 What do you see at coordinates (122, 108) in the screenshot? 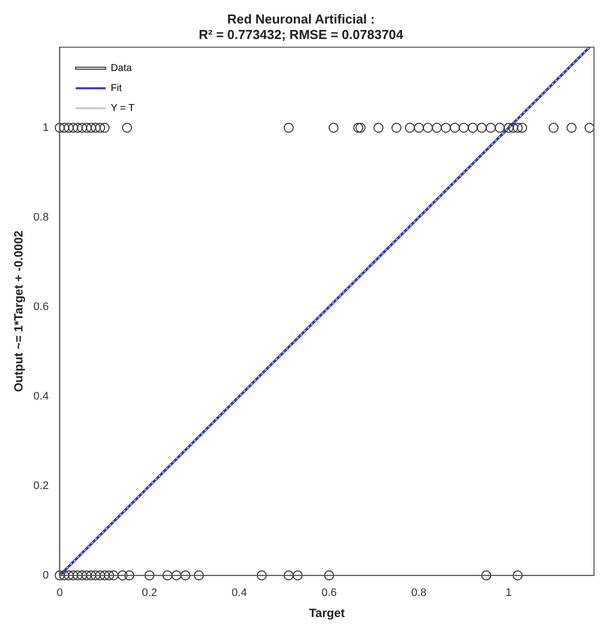
I see `legend-label: Y = T` at bounding box center [122, 108].